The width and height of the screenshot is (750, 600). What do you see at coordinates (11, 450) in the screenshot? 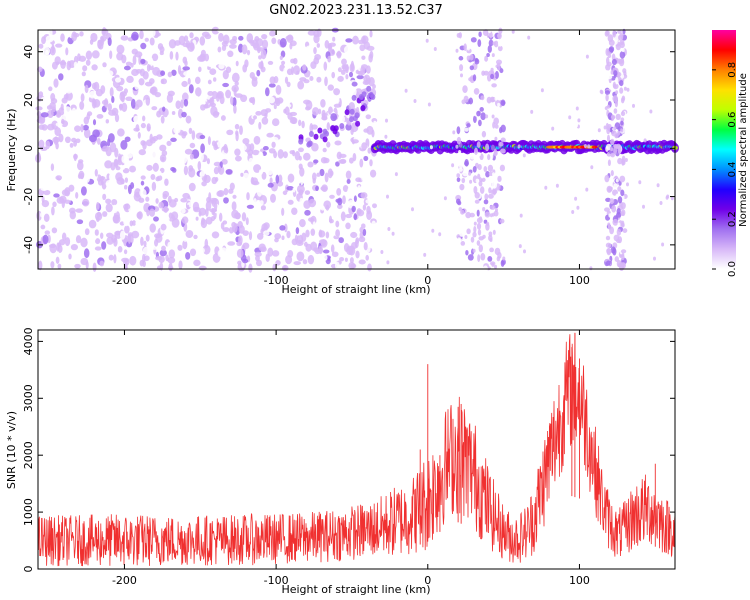
I see `snr-y-axis-label: SNR (10 * v/v)` at bounding box center [11, 450].